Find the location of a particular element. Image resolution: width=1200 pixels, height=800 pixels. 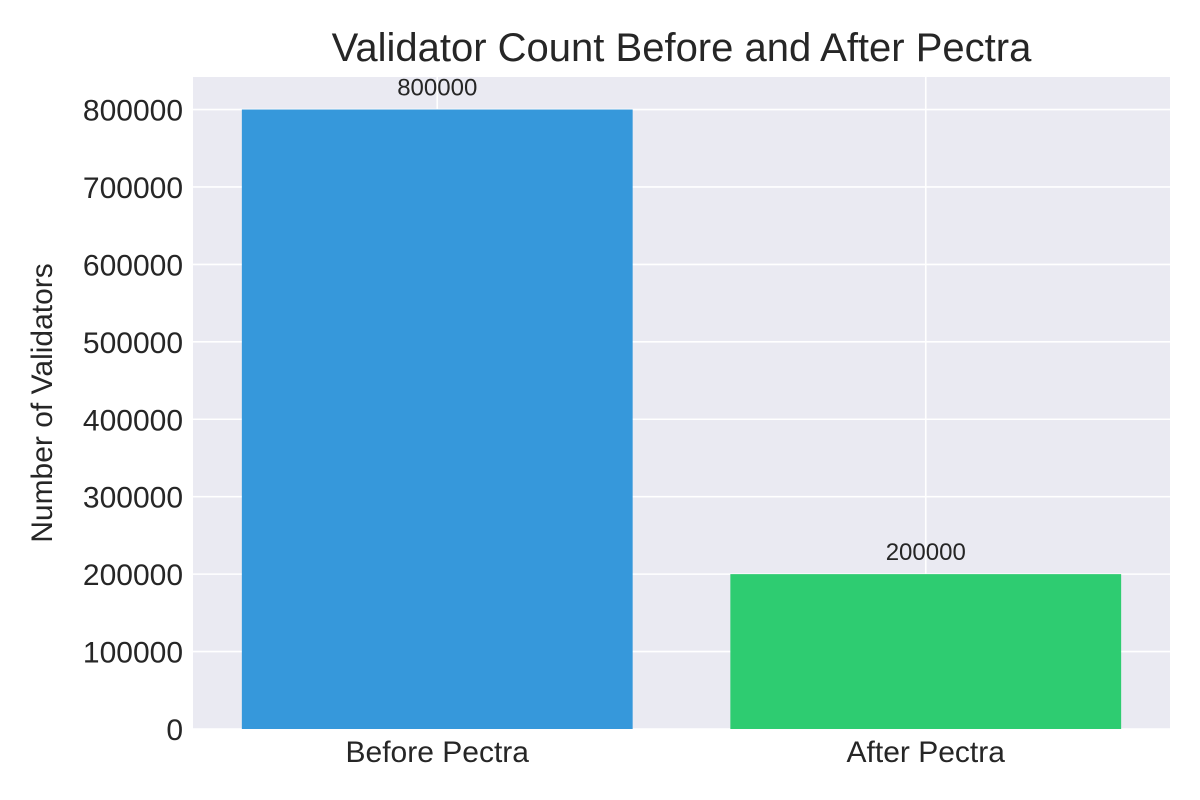

y-tick-label: 0 is located at coordinates (174, 730).